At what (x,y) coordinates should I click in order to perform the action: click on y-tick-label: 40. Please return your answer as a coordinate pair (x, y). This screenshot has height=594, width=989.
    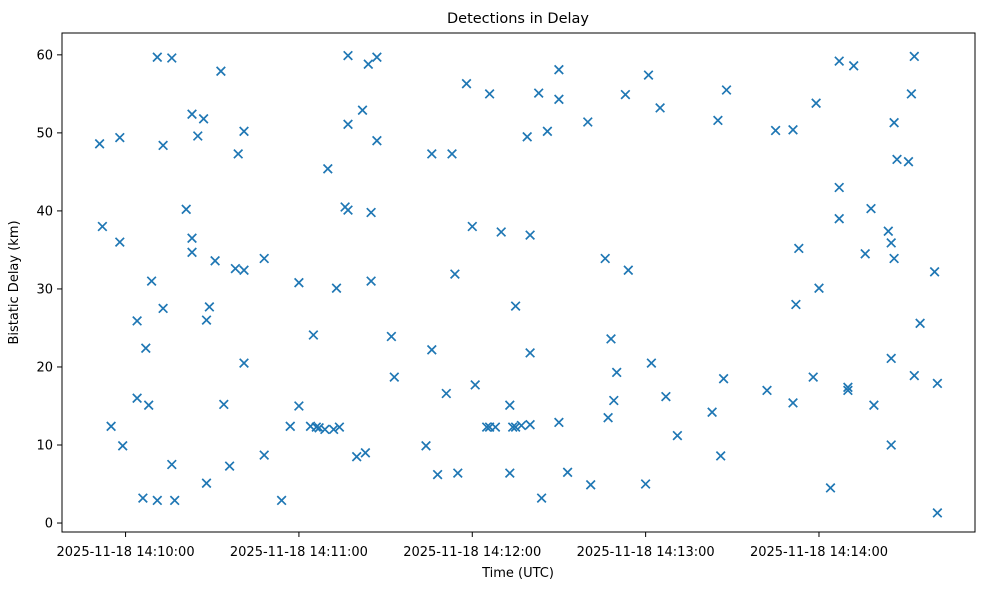
    Looking at the image, I should click on (44, 211).